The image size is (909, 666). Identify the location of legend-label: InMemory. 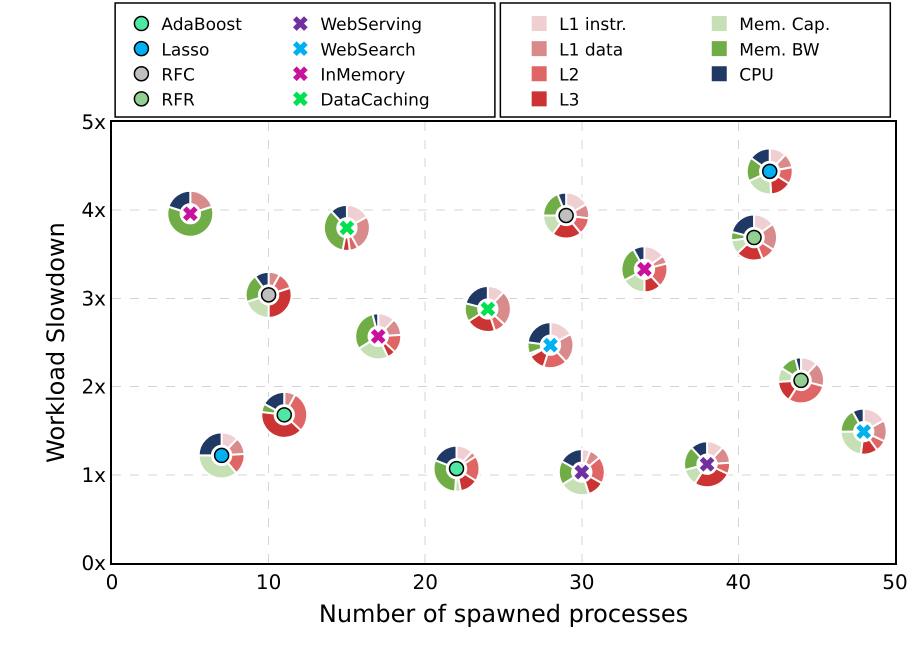
(363, 75).